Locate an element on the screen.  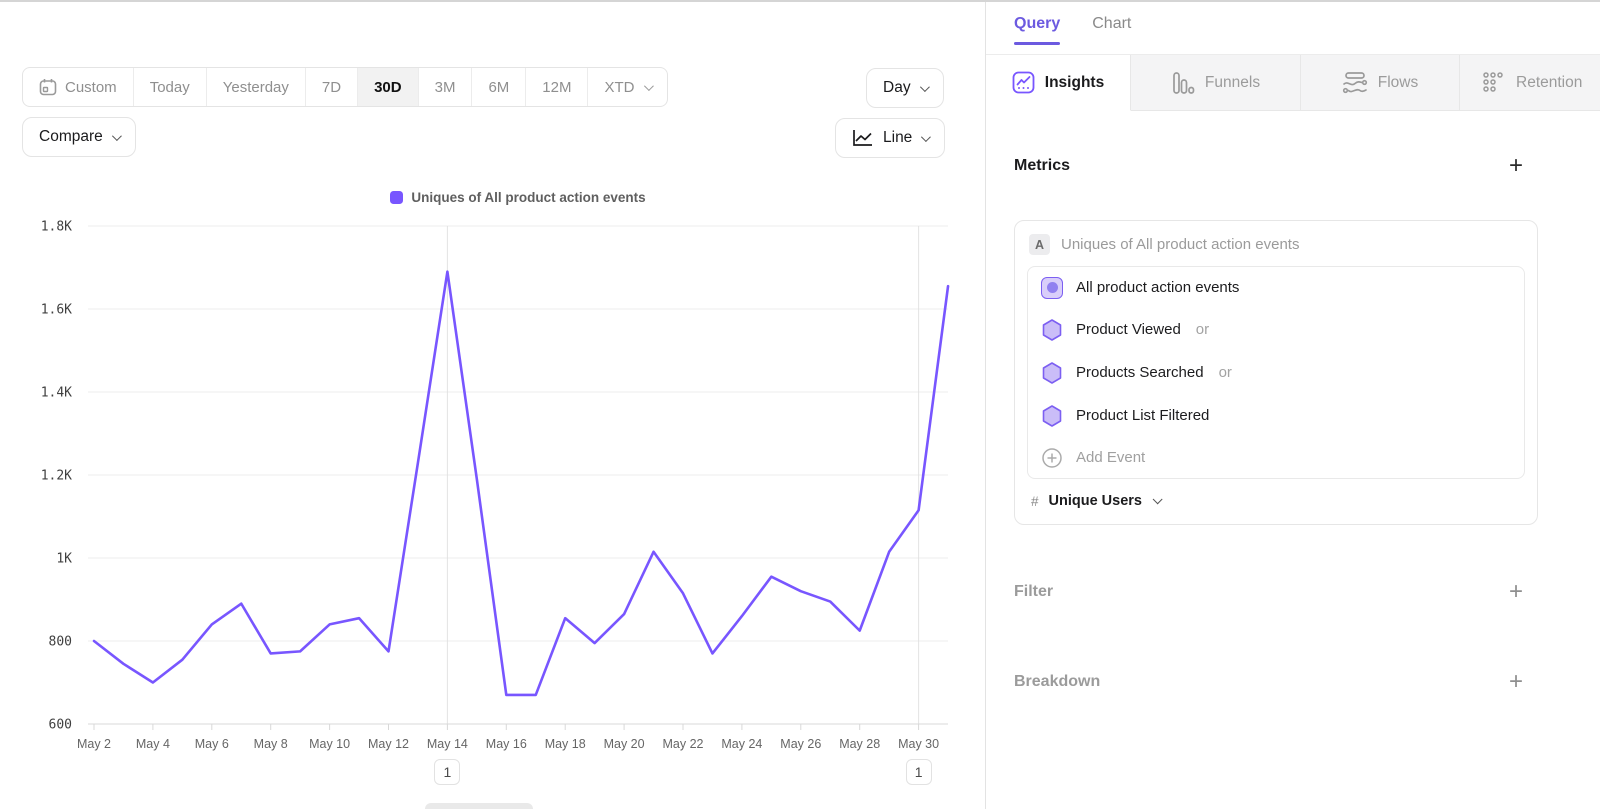
metrics-section-header: Metrics is located at coordinates (1276, 166).